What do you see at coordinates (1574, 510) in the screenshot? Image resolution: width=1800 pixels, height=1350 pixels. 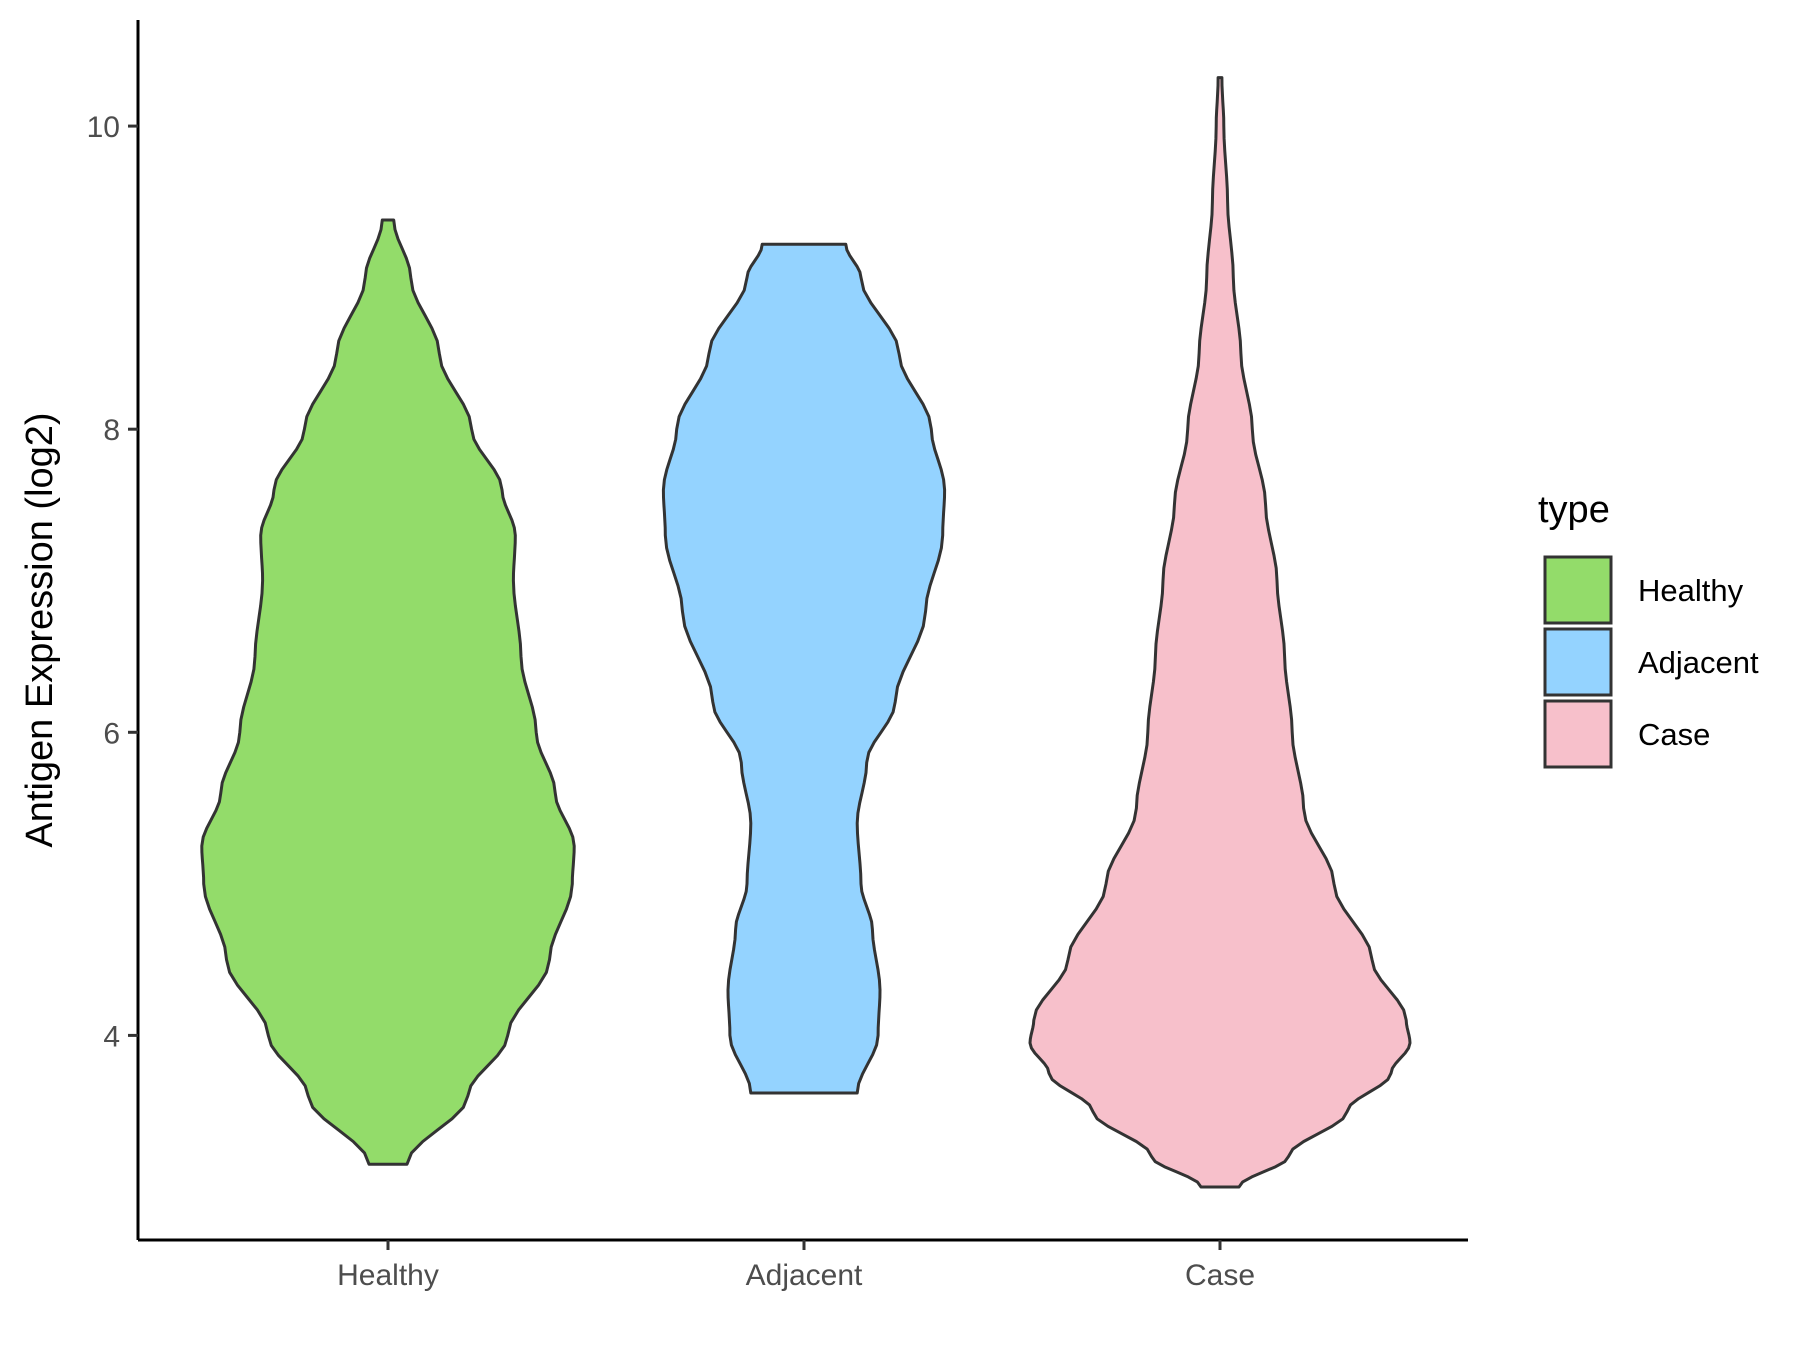 I see `legend-title: type` at bounding box center [1574, 510].